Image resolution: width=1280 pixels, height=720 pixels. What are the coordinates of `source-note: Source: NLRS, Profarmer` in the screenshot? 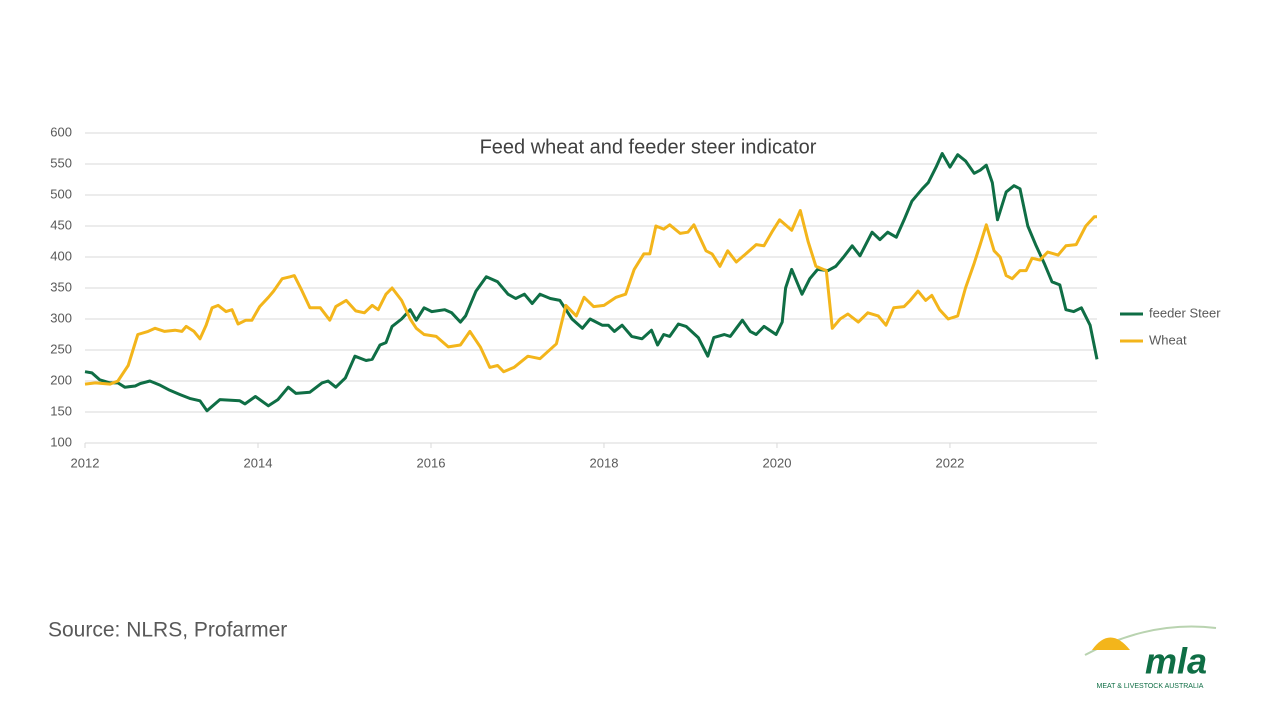 It's located at (167, 630).